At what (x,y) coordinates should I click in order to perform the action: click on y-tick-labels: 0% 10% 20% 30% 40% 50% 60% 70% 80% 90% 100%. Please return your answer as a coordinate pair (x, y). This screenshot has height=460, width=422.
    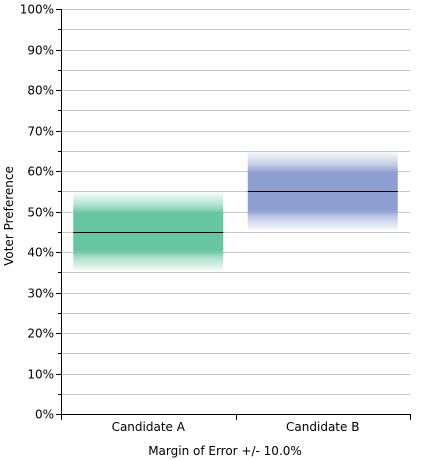
    Looking at the image, I should click on (37, 212).